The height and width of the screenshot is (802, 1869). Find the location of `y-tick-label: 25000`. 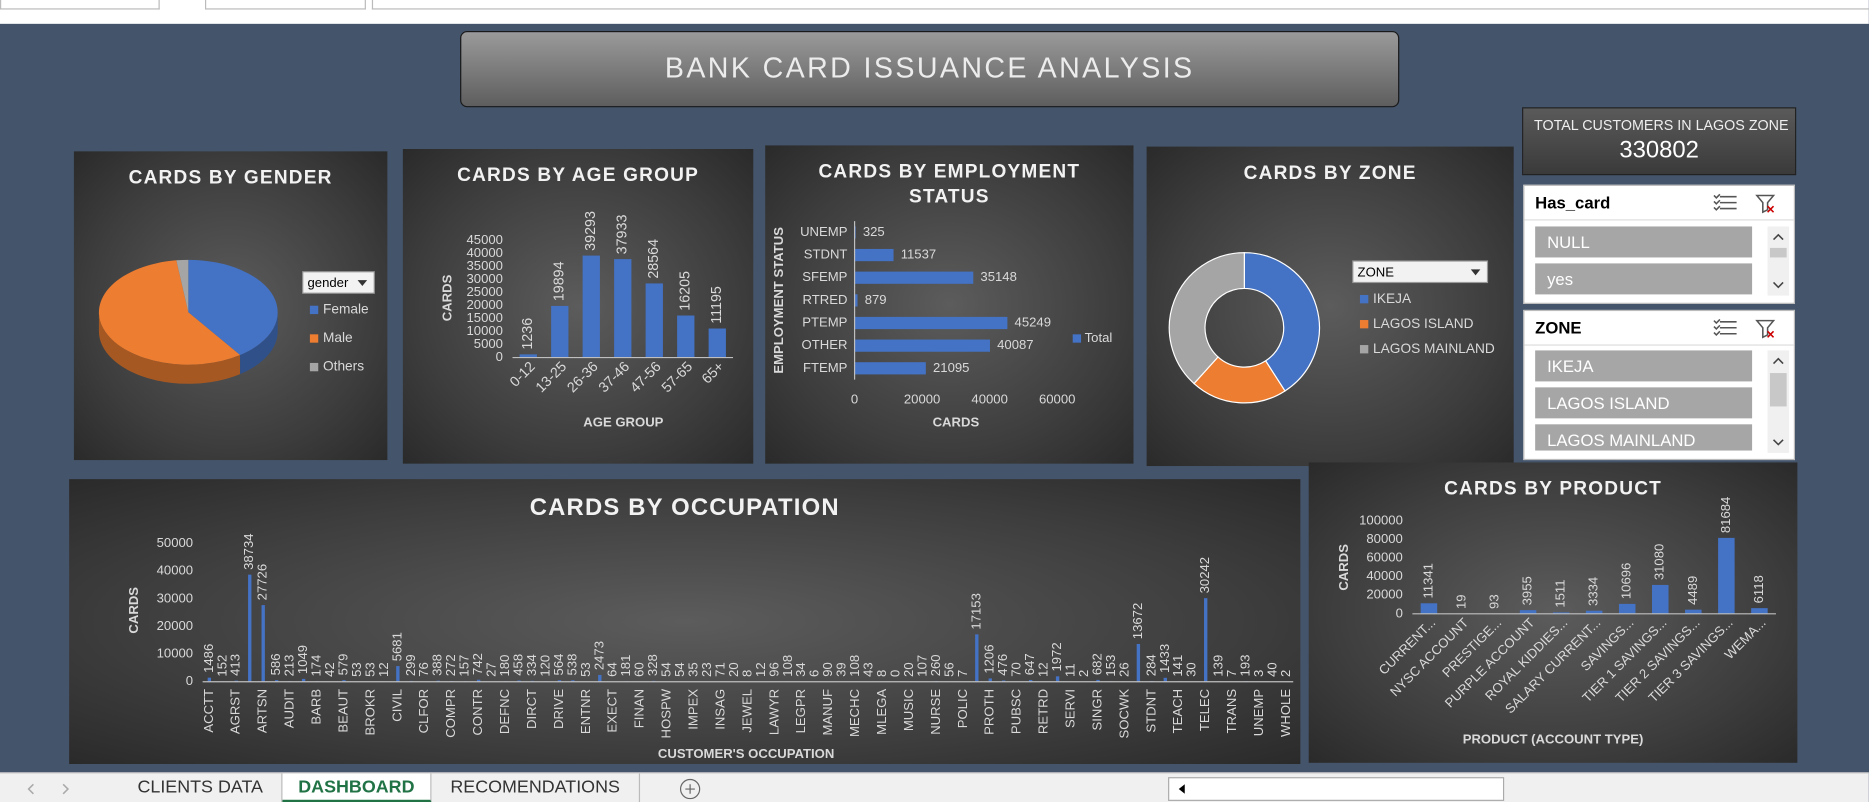

y-tick-label: 25000 is located at coordinates (485, 291).